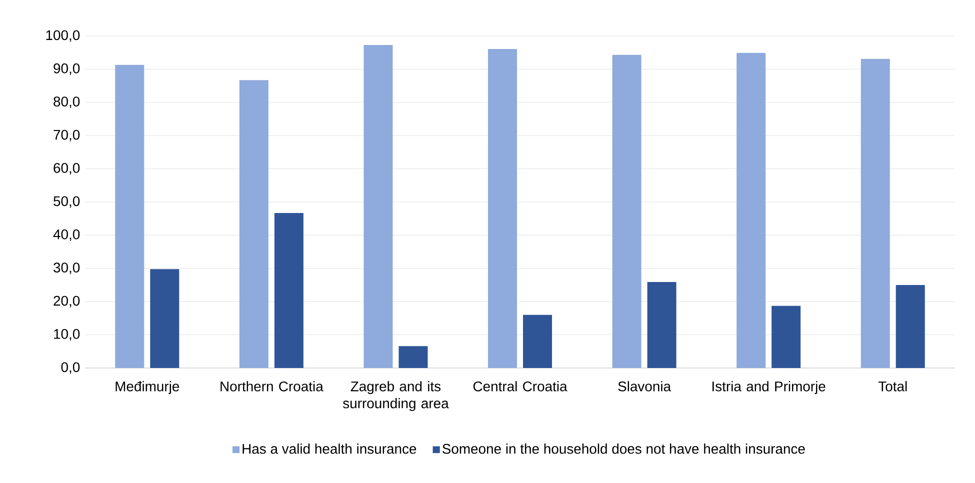 The height and width of the screenshot is (483, 975). Describe the element at coordinates (67, 169) in the screenshot. I see `y-tick-label: 60,0` at that location.